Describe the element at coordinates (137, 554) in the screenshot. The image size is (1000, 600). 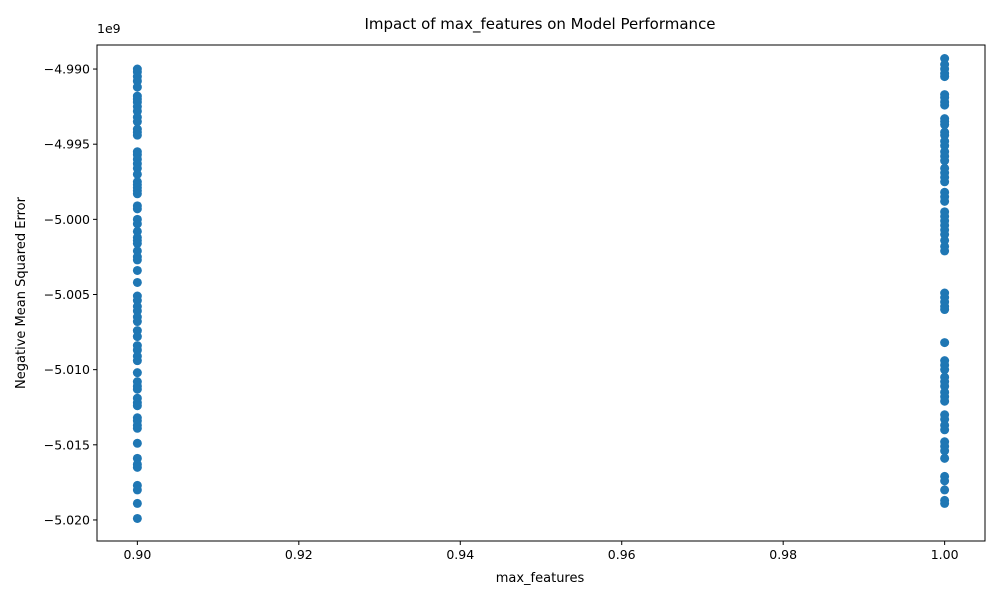
I see `x-tick-label: 0.90` at that location.